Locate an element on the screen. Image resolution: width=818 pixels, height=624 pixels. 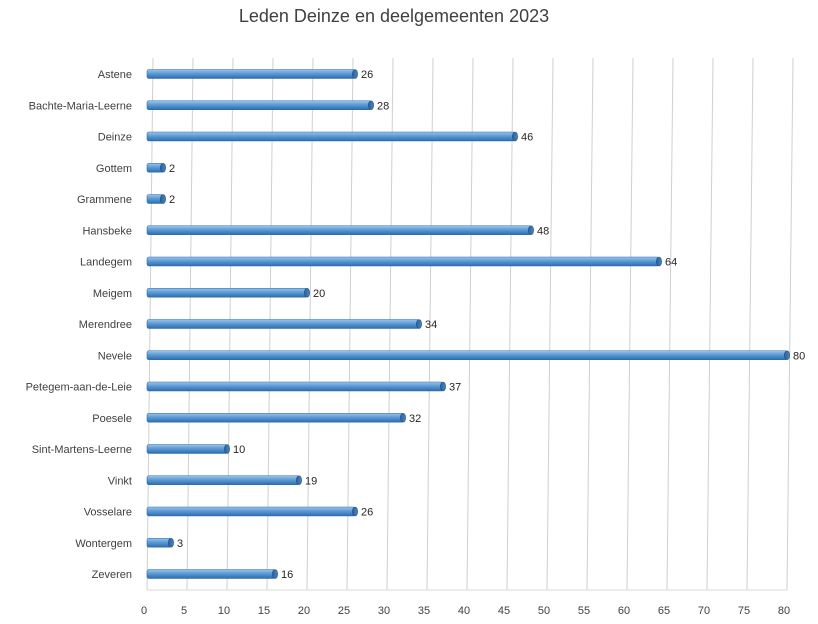
x-tick-label: 0 is located at coordinates (144, 611).